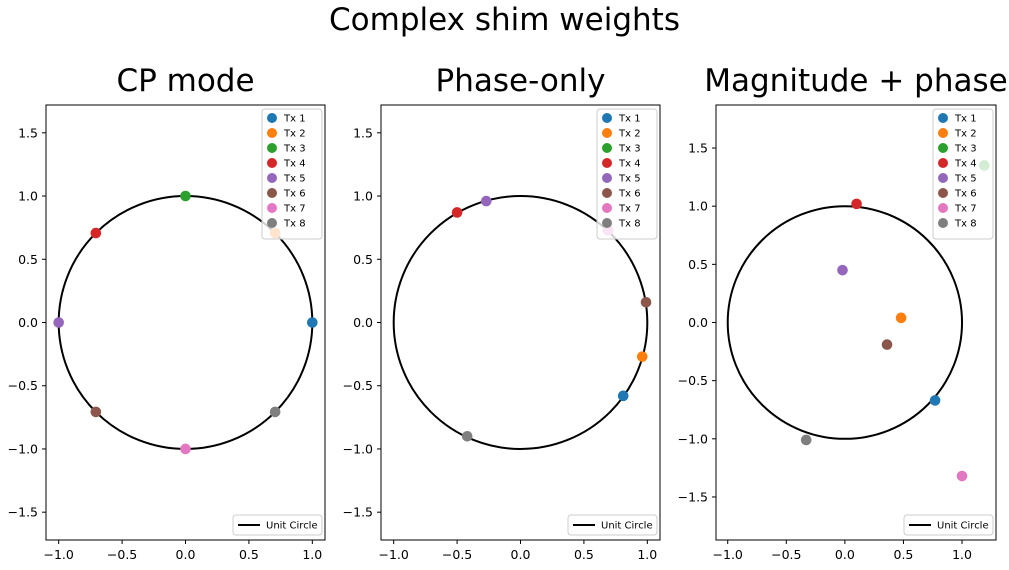 The width and height of the screenshot is (1009, 570). I want to click on x-tick-label: 0.5, so click(904, 554).